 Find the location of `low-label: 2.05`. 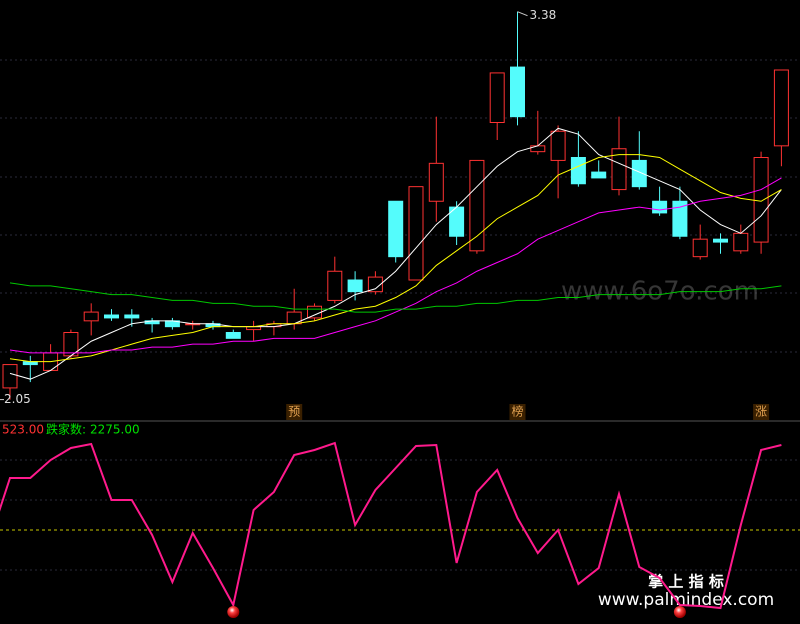

low-label: 2.05 is located at coordinates (17, 399).